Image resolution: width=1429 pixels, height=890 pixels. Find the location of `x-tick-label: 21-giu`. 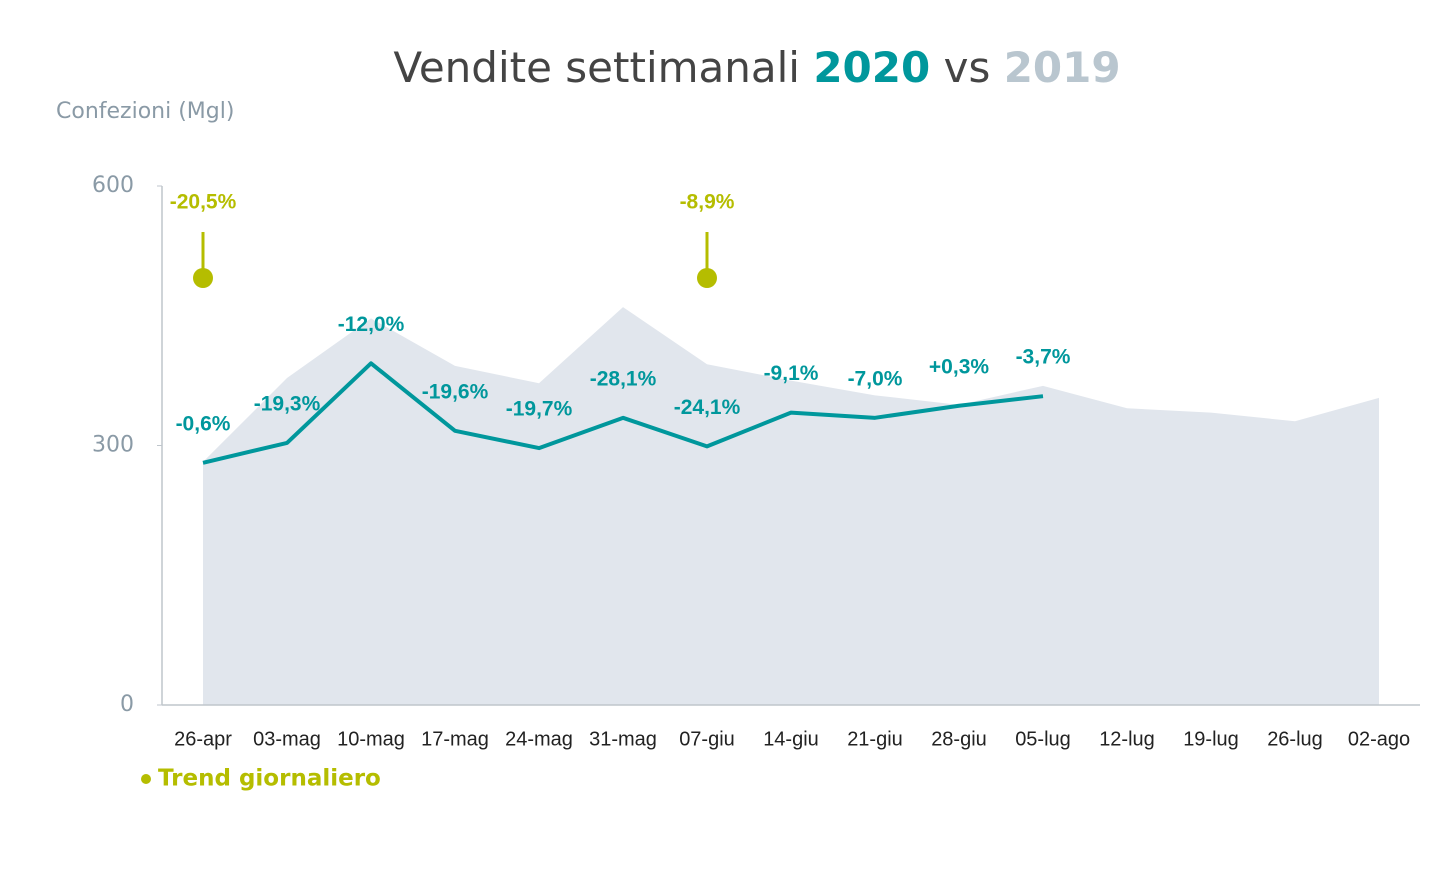

x-tick-label: 21-giu is located at coordinates (875, 739).